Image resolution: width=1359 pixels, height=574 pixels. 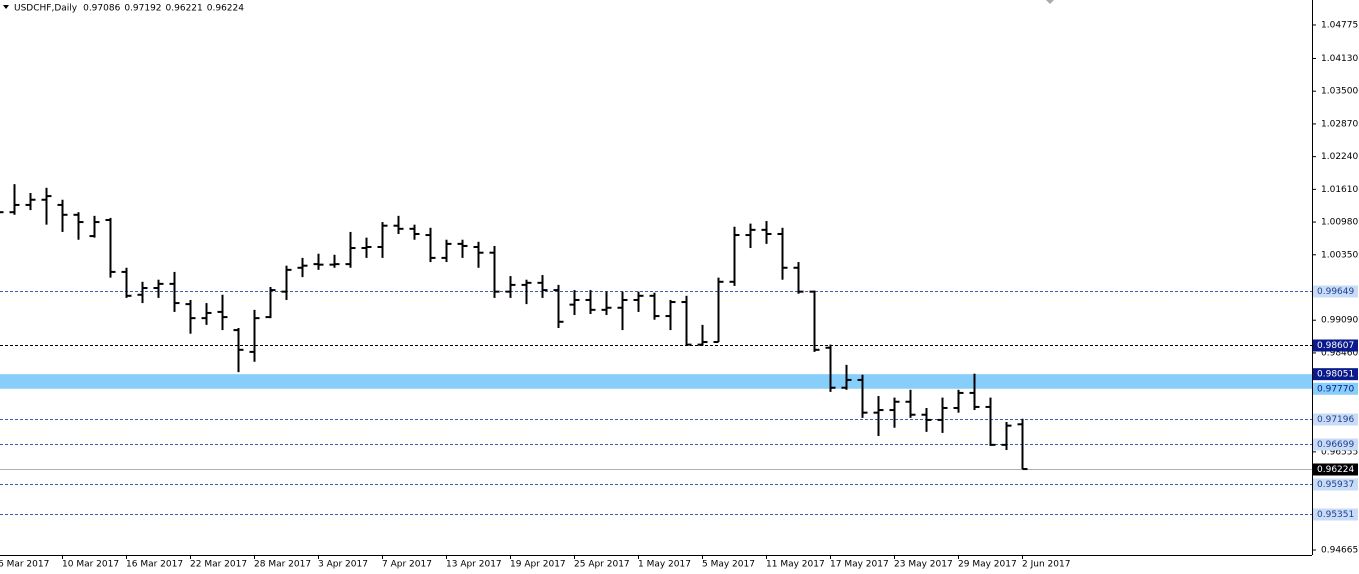 What do you see at coordinates (1050, 2) in the screenshot?
I see `marker` at bounding box center [1050, 2].